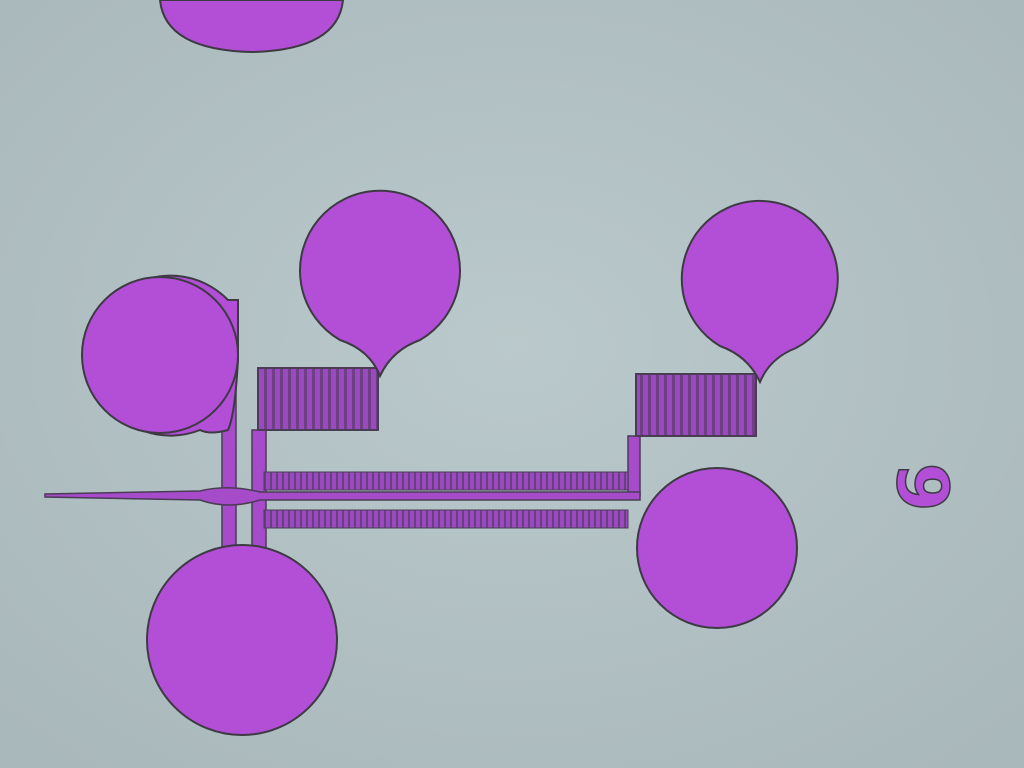 This screenshot has width=1024, height=768. Describe the element at coordinates (342, 496) in the screenshot. I see `main-channel` at that location.